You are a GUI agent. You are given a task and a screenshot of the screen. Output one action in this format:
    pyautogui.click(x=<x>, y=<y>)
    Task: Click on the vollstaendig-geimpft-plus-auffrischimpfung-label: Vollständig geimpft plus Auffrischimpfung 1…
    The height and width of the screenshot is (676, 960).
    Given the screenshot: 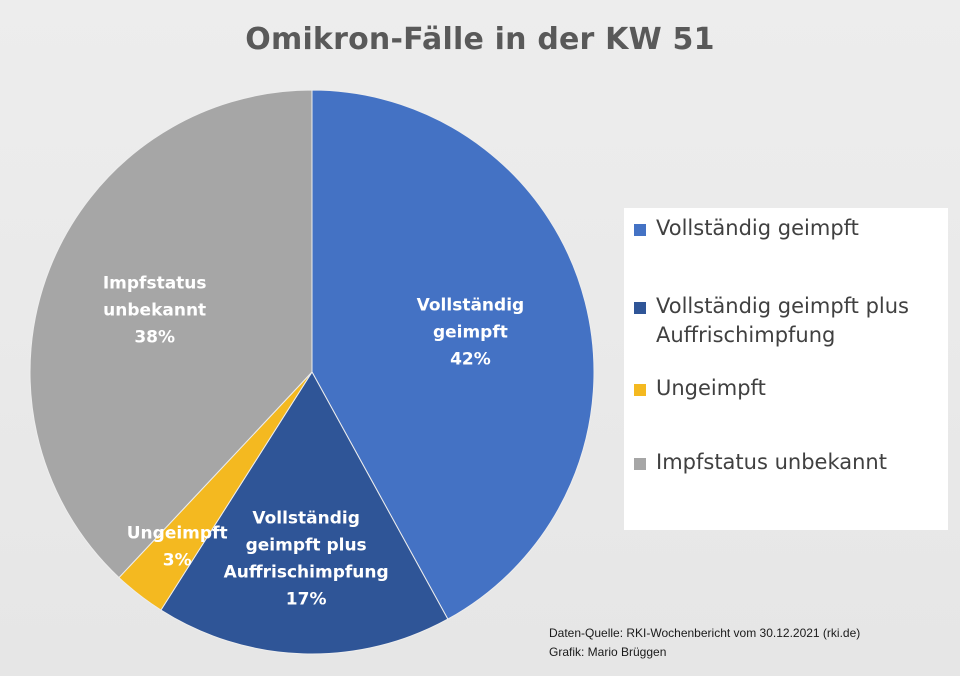 What is the action you would take?
    pyautogui.click(x=306, y=559)
    